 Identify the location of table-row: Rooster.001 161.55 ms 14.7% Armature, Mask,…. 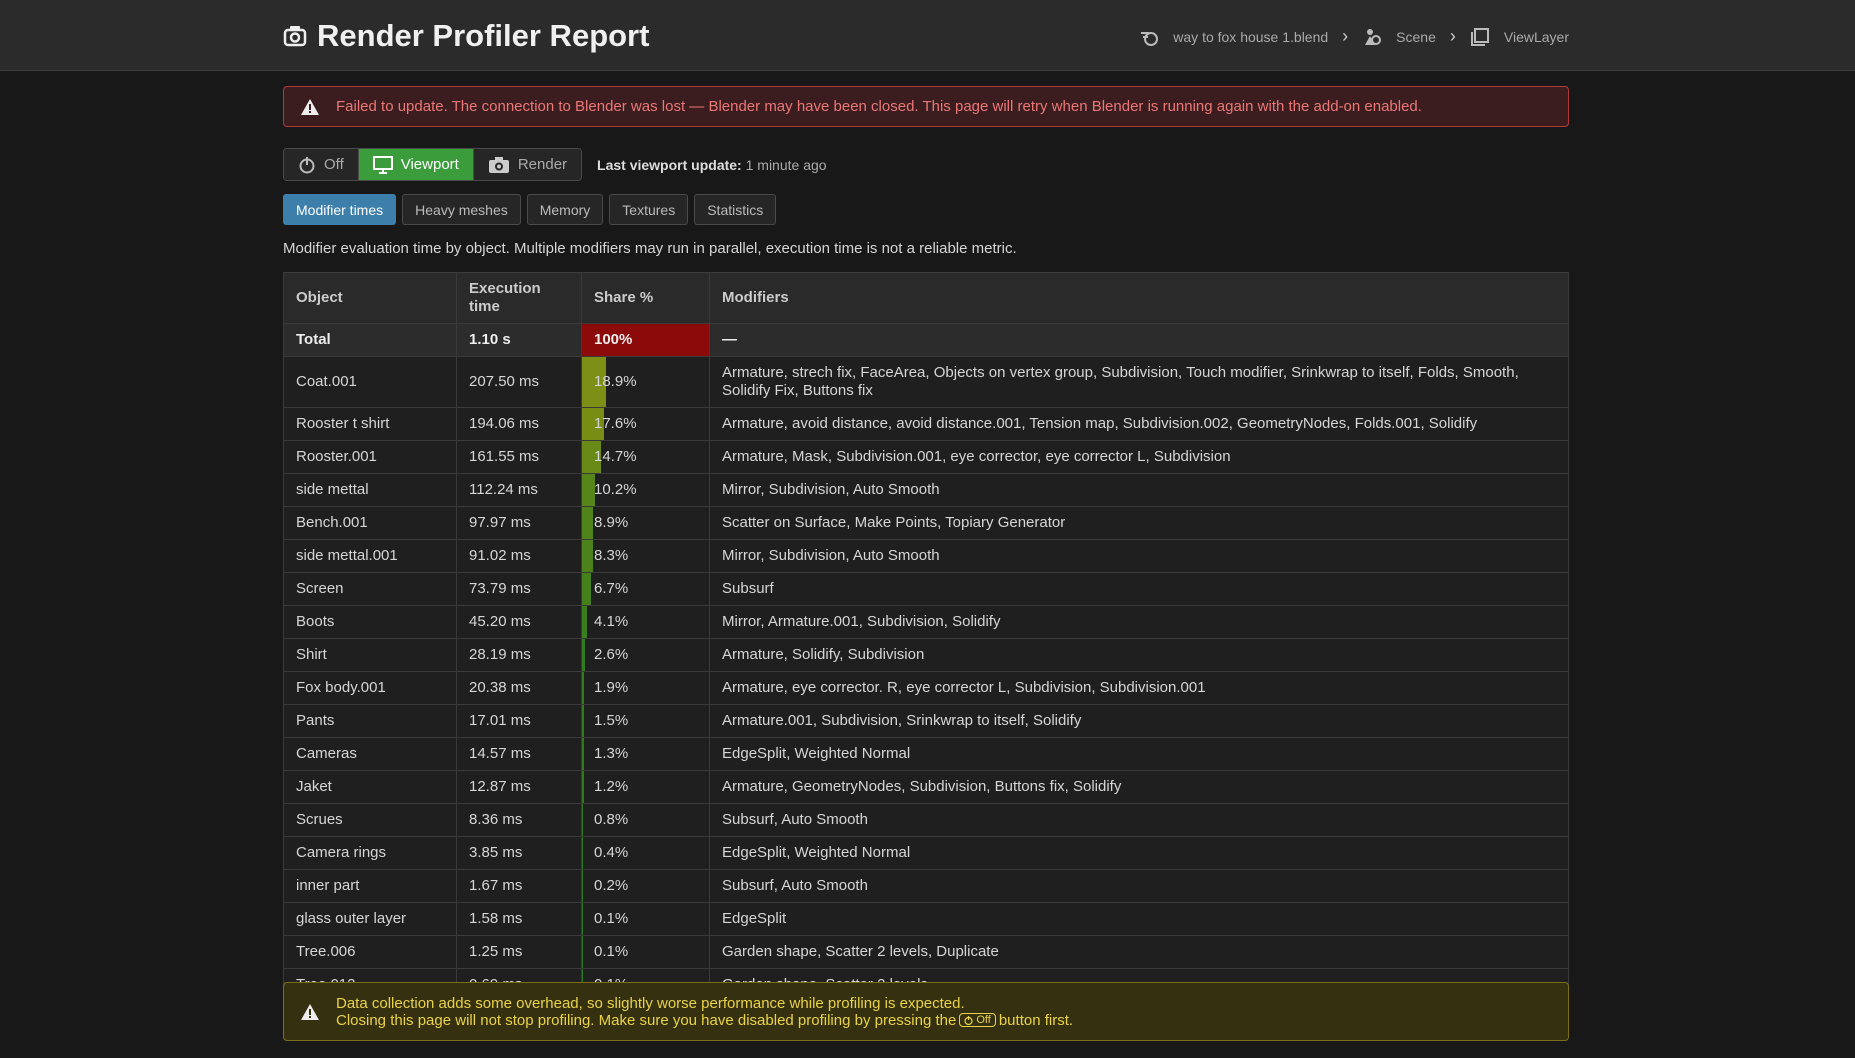
(926, 457).